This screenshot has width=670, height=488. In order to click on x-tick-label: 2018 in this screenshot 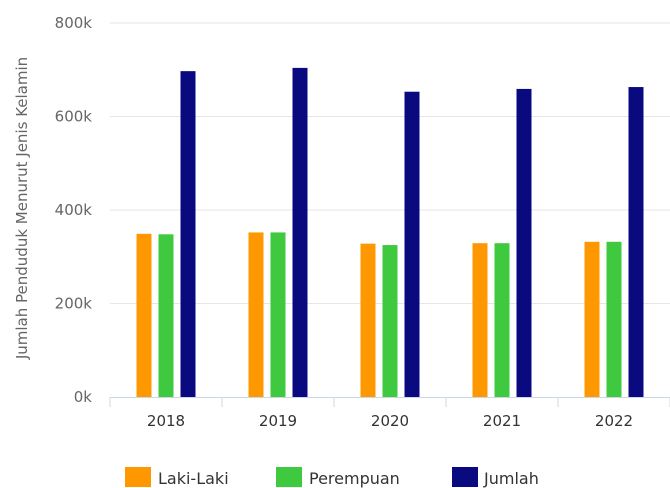, I will do `click(166, 421)`.